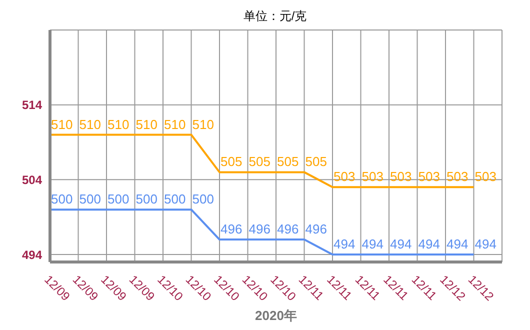 The height and width of the screenshot is (330, 530). I want to click on chart-title: 单位：元/克, so click(275, 16).